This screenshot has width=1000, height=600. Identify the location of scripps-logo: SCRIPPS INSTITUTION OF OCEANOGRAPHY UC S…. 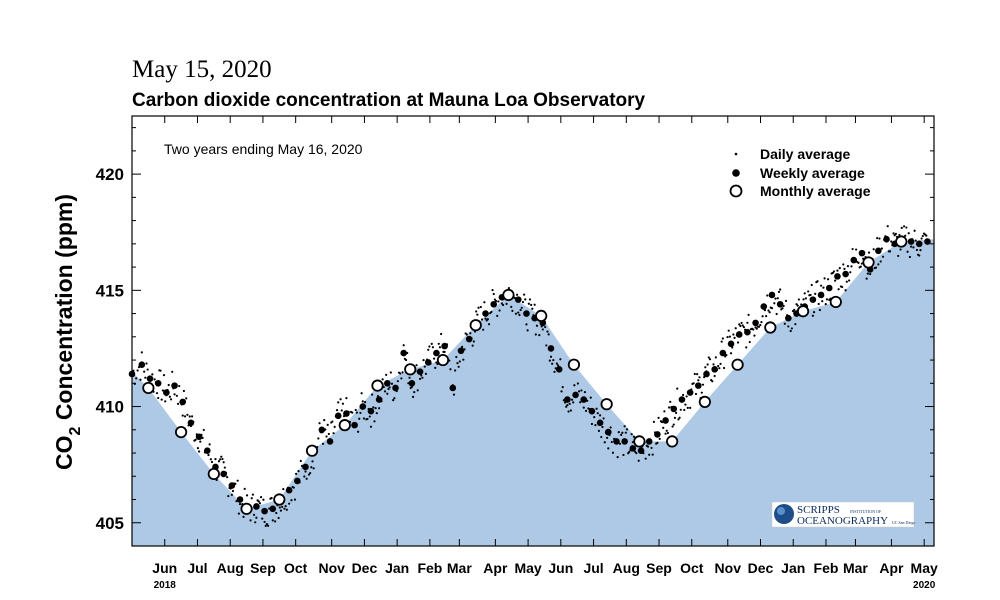
(843, 514).